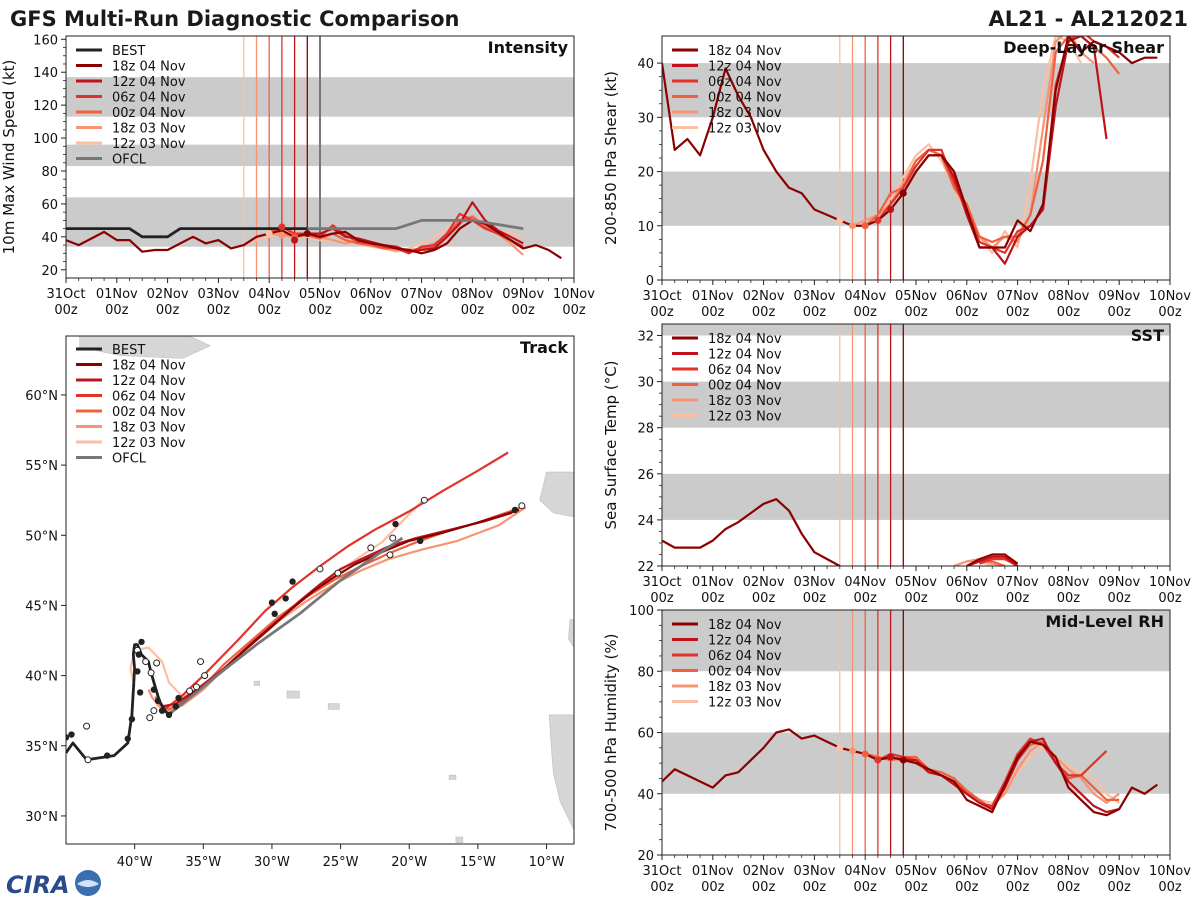  What do you see at coordinates (611, 158) in the screenshot?
I see `shear-ylabel: 200-850 hPa Shear (kt)` at bounding box center [611, 158].